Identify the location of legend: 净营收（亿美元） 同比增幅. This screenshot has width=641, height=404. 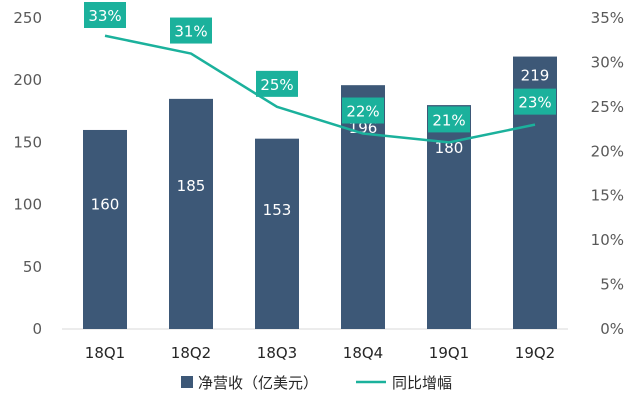
(316, 383).